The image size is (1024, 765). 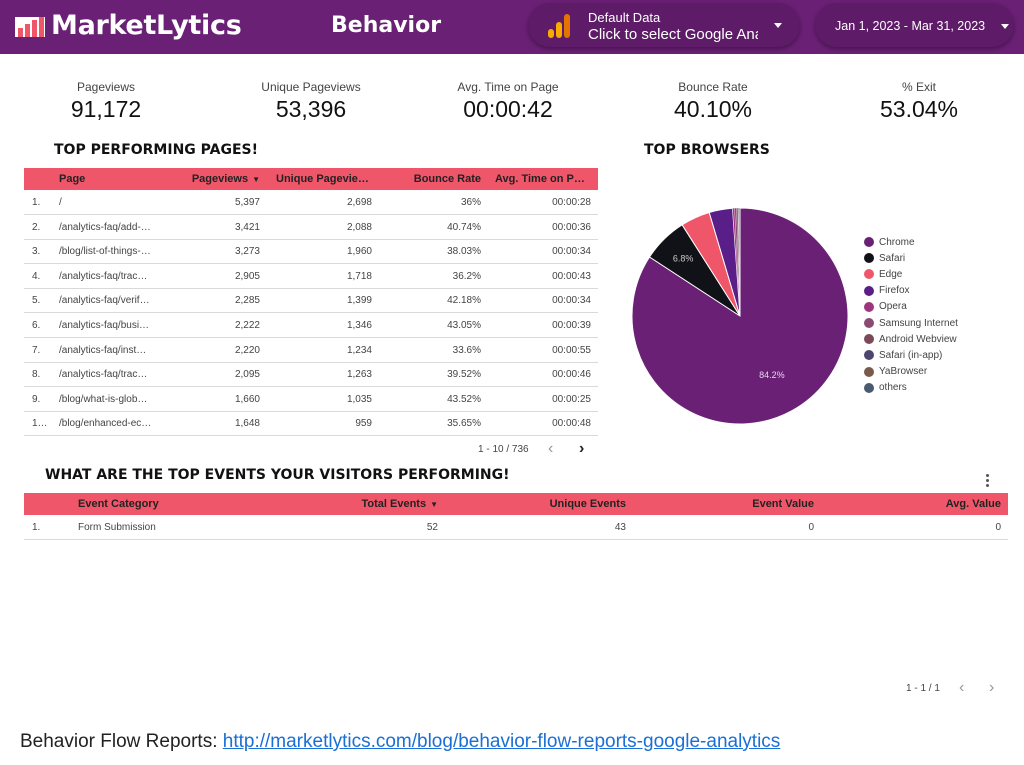 What do you see at coordinates (923, 688) in the screenshot?
I see `events-pager-range: 1 - 1 / 1` at bounding box center [923, 688].